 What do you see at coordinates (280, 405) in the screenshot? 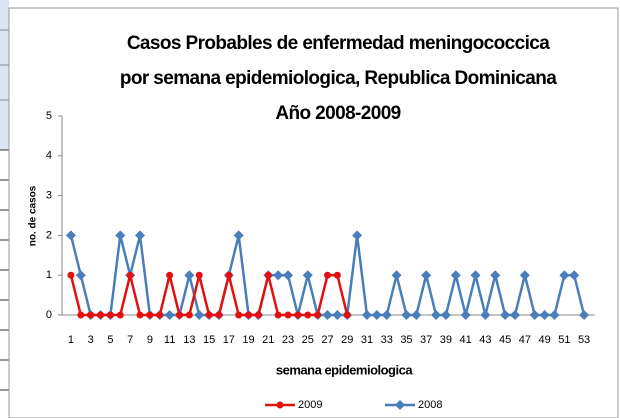
I see `legend-marker` at bounding box center [280, 405].